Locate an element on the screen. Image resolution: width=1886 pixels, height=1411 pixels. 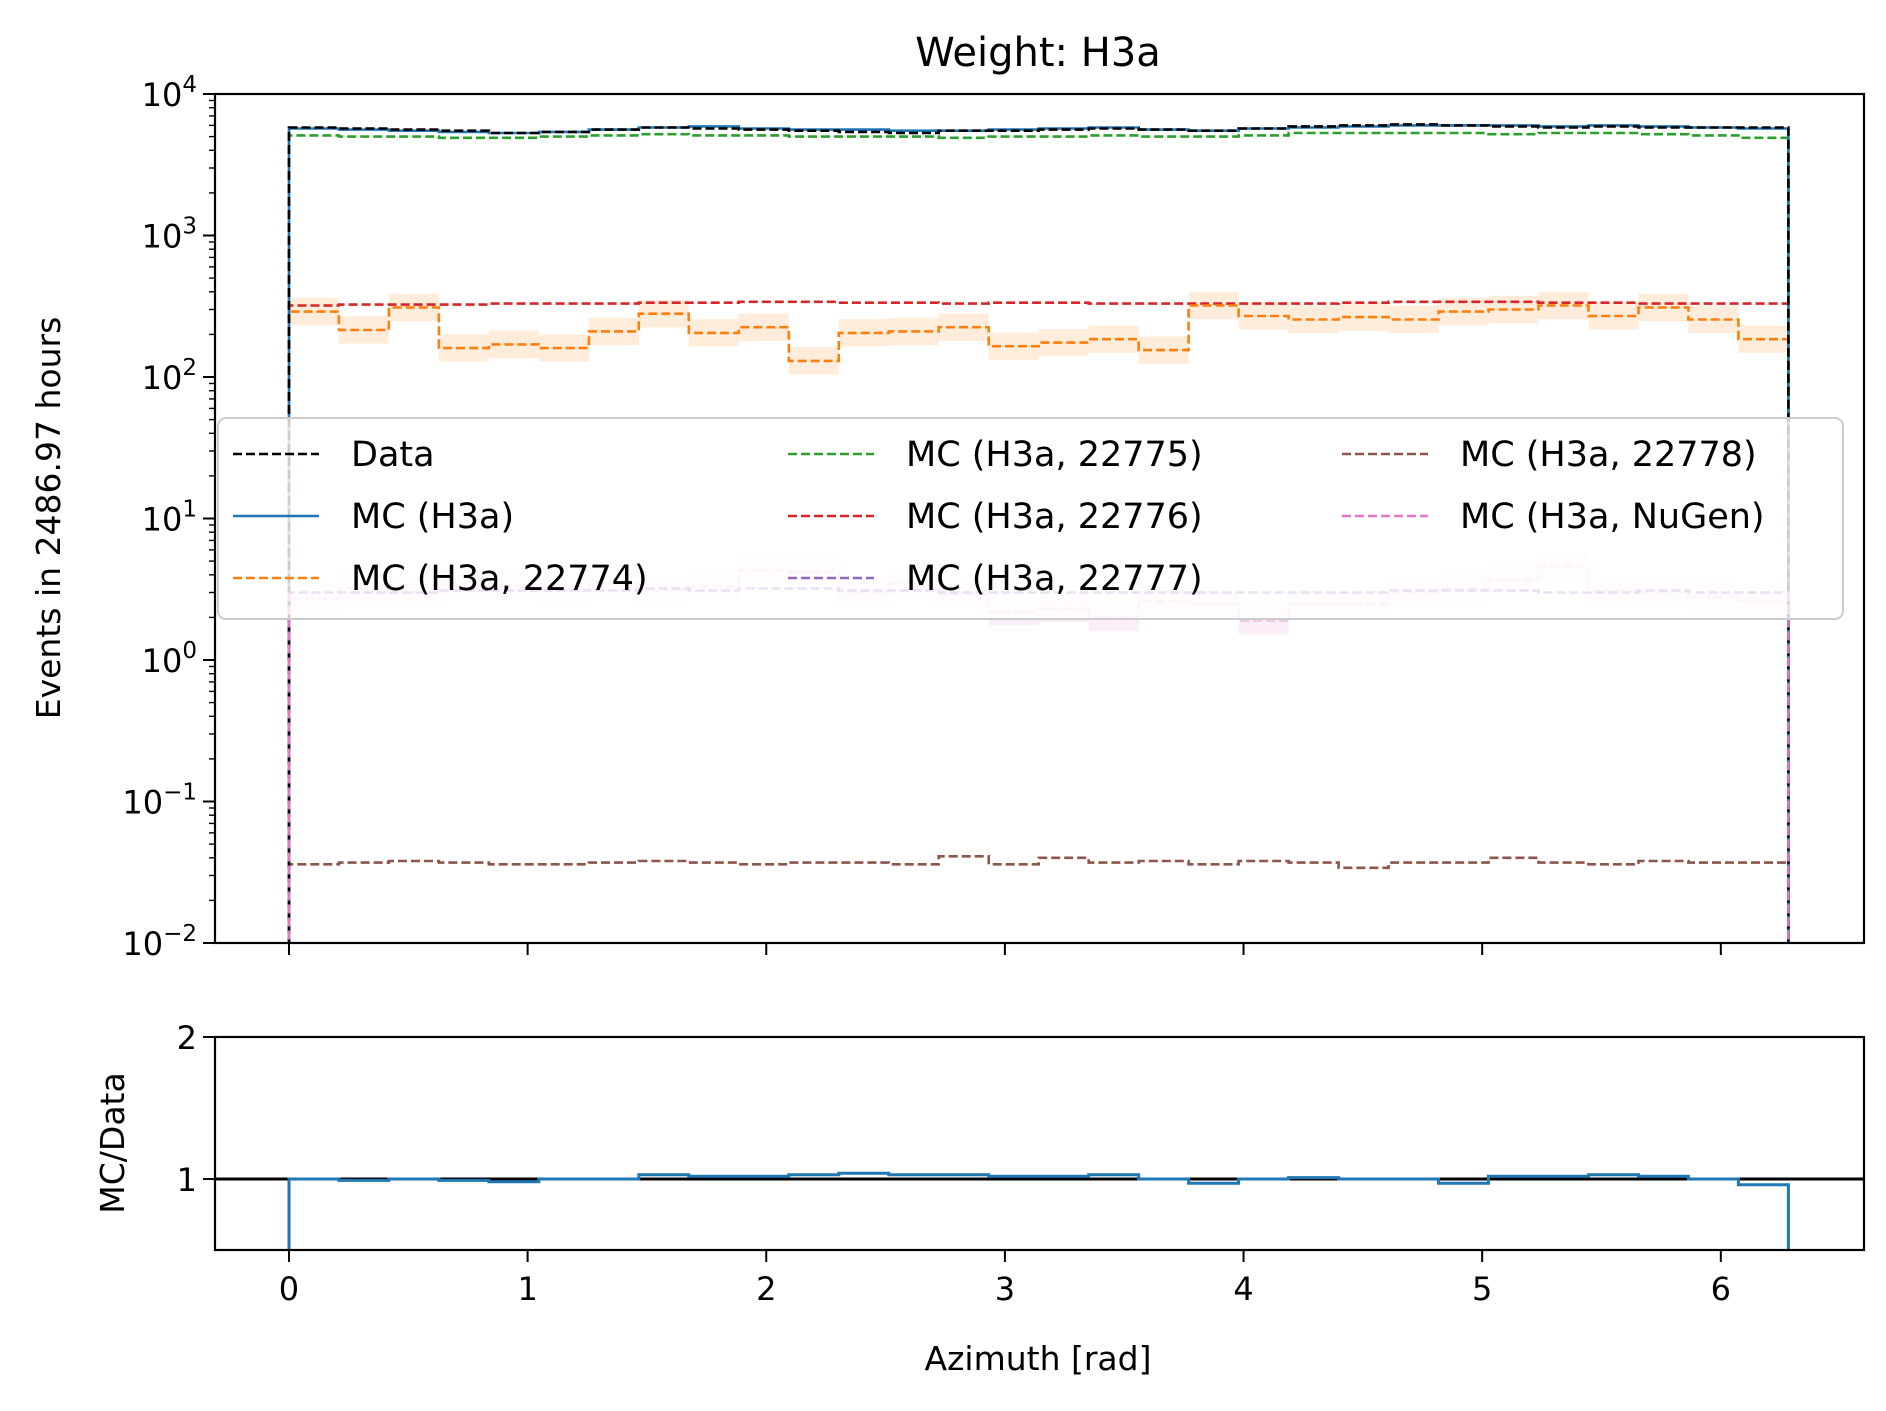
main-y-tick-label-5: 10⁻¹ is located at coordinates (159, 801).